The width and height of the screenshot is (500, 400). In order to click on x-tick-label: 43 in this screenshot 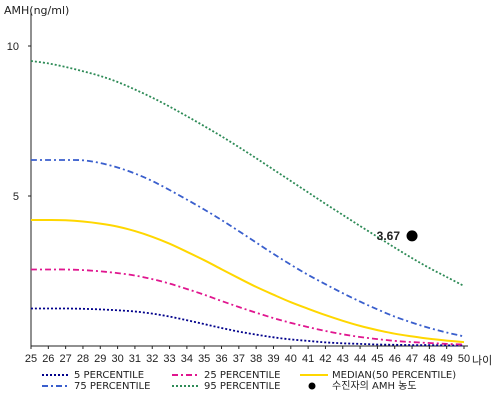, I will do `click(343, 359)`.